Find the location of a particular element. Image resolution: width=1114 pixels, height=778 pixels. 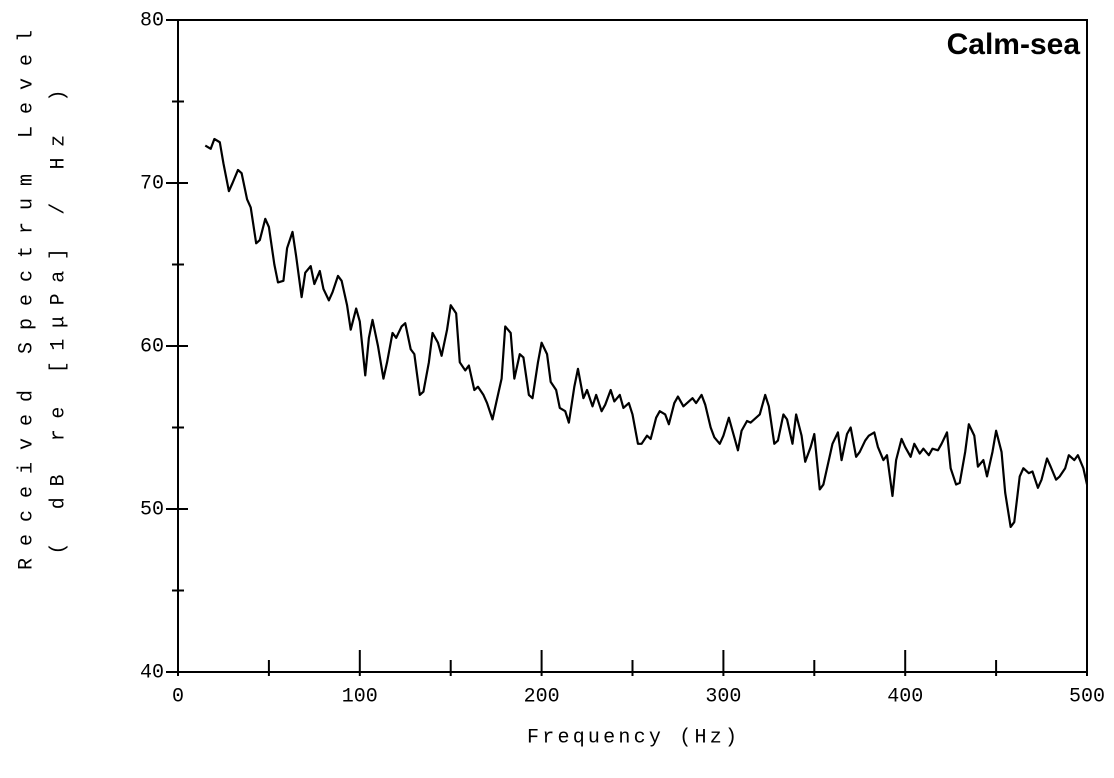

x-tick-label: 500 is located at coordinates (1087, 696).